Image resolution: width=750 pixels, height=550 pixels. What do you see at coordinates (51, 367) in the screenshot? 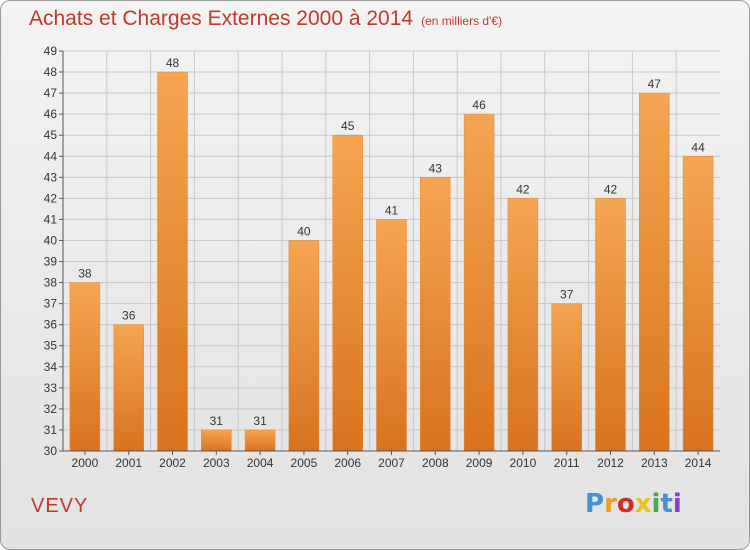
I see `y-tick-label: 34` at bounding box center [51, 367].